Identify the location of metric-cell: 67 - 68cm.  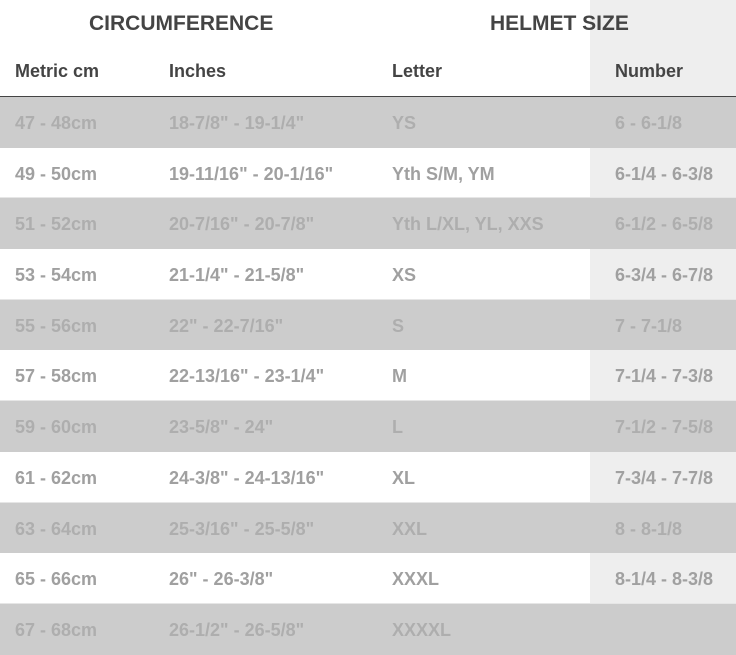
(56, 629).